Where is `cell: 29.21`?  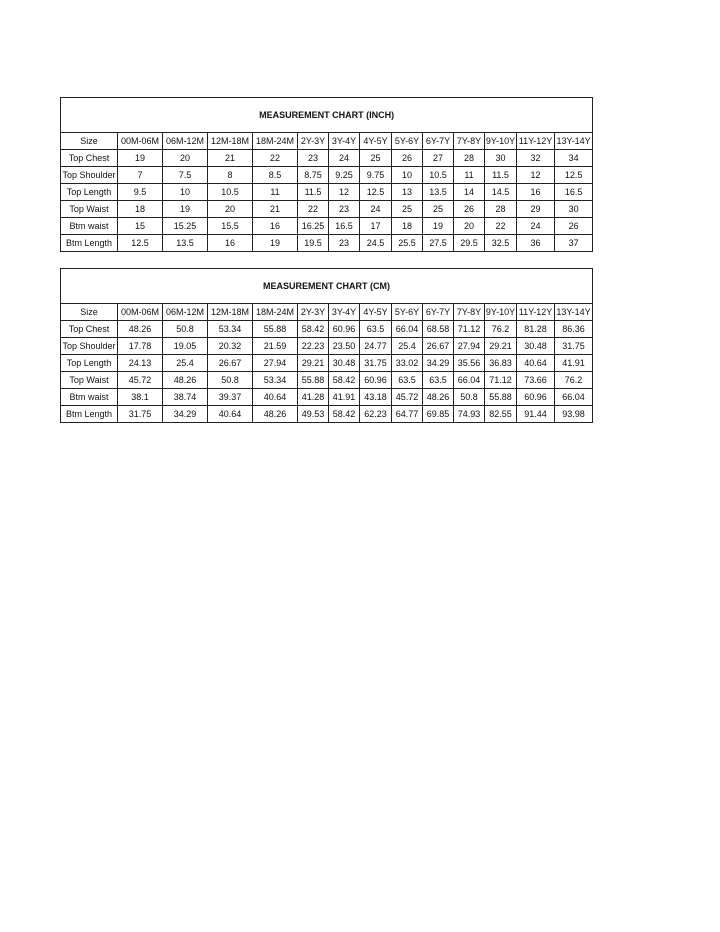 cell: 29.21 is located at coordinates (500, 346).